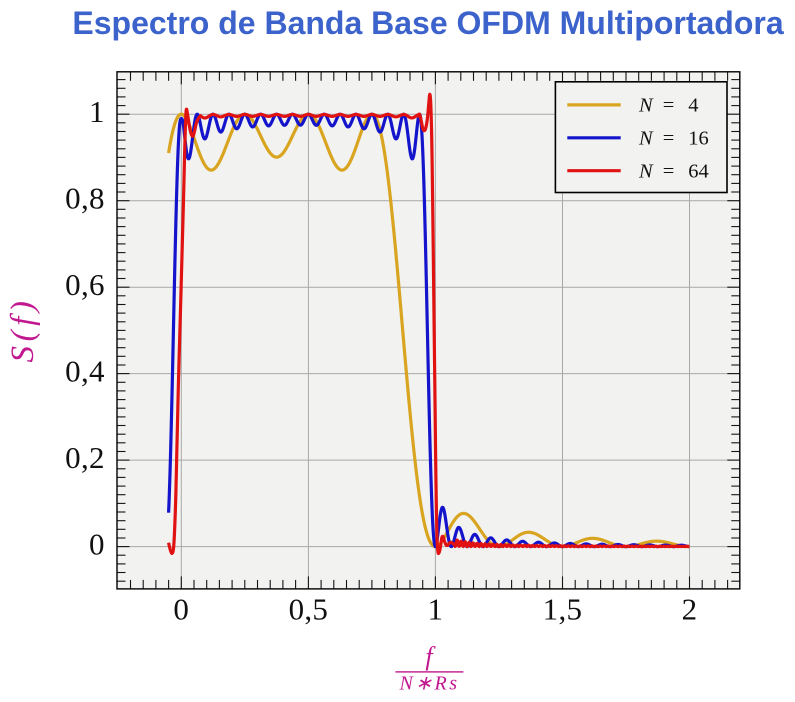 This screenshot has width=795, height=702. I want to click on svg-text:N=64: N = 64, so click(673, 172).